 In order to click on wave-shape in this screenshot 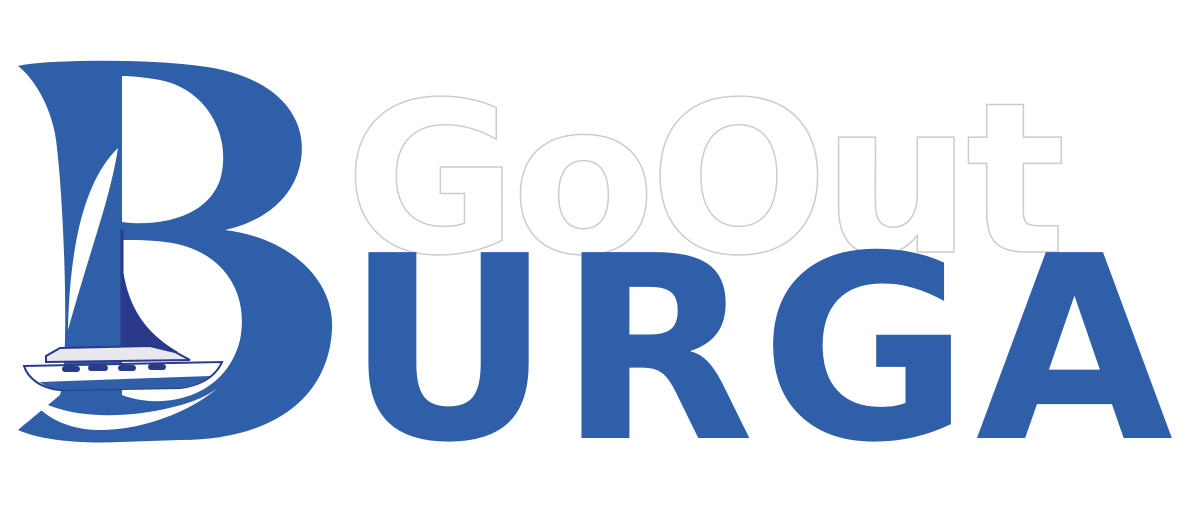, I will do `click(124, 407)`.